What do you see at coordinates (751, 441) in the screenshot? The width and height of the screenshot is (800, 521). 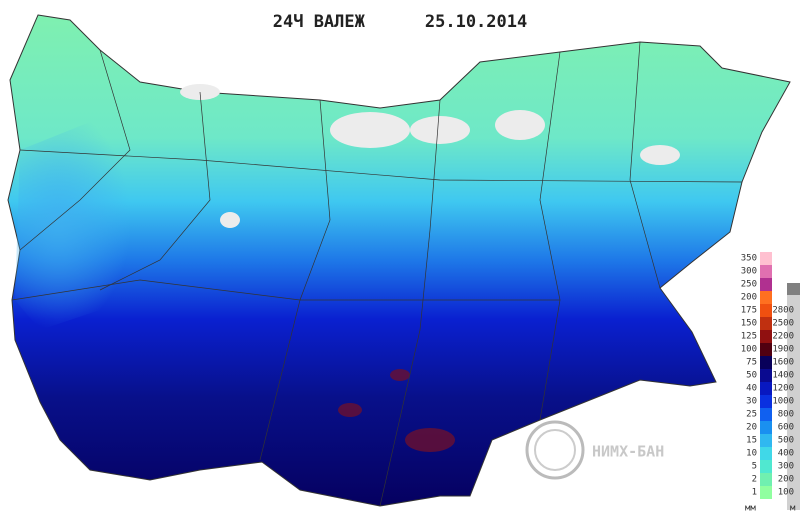 I see `precip-label: 15` at bounding box center [751, 441].